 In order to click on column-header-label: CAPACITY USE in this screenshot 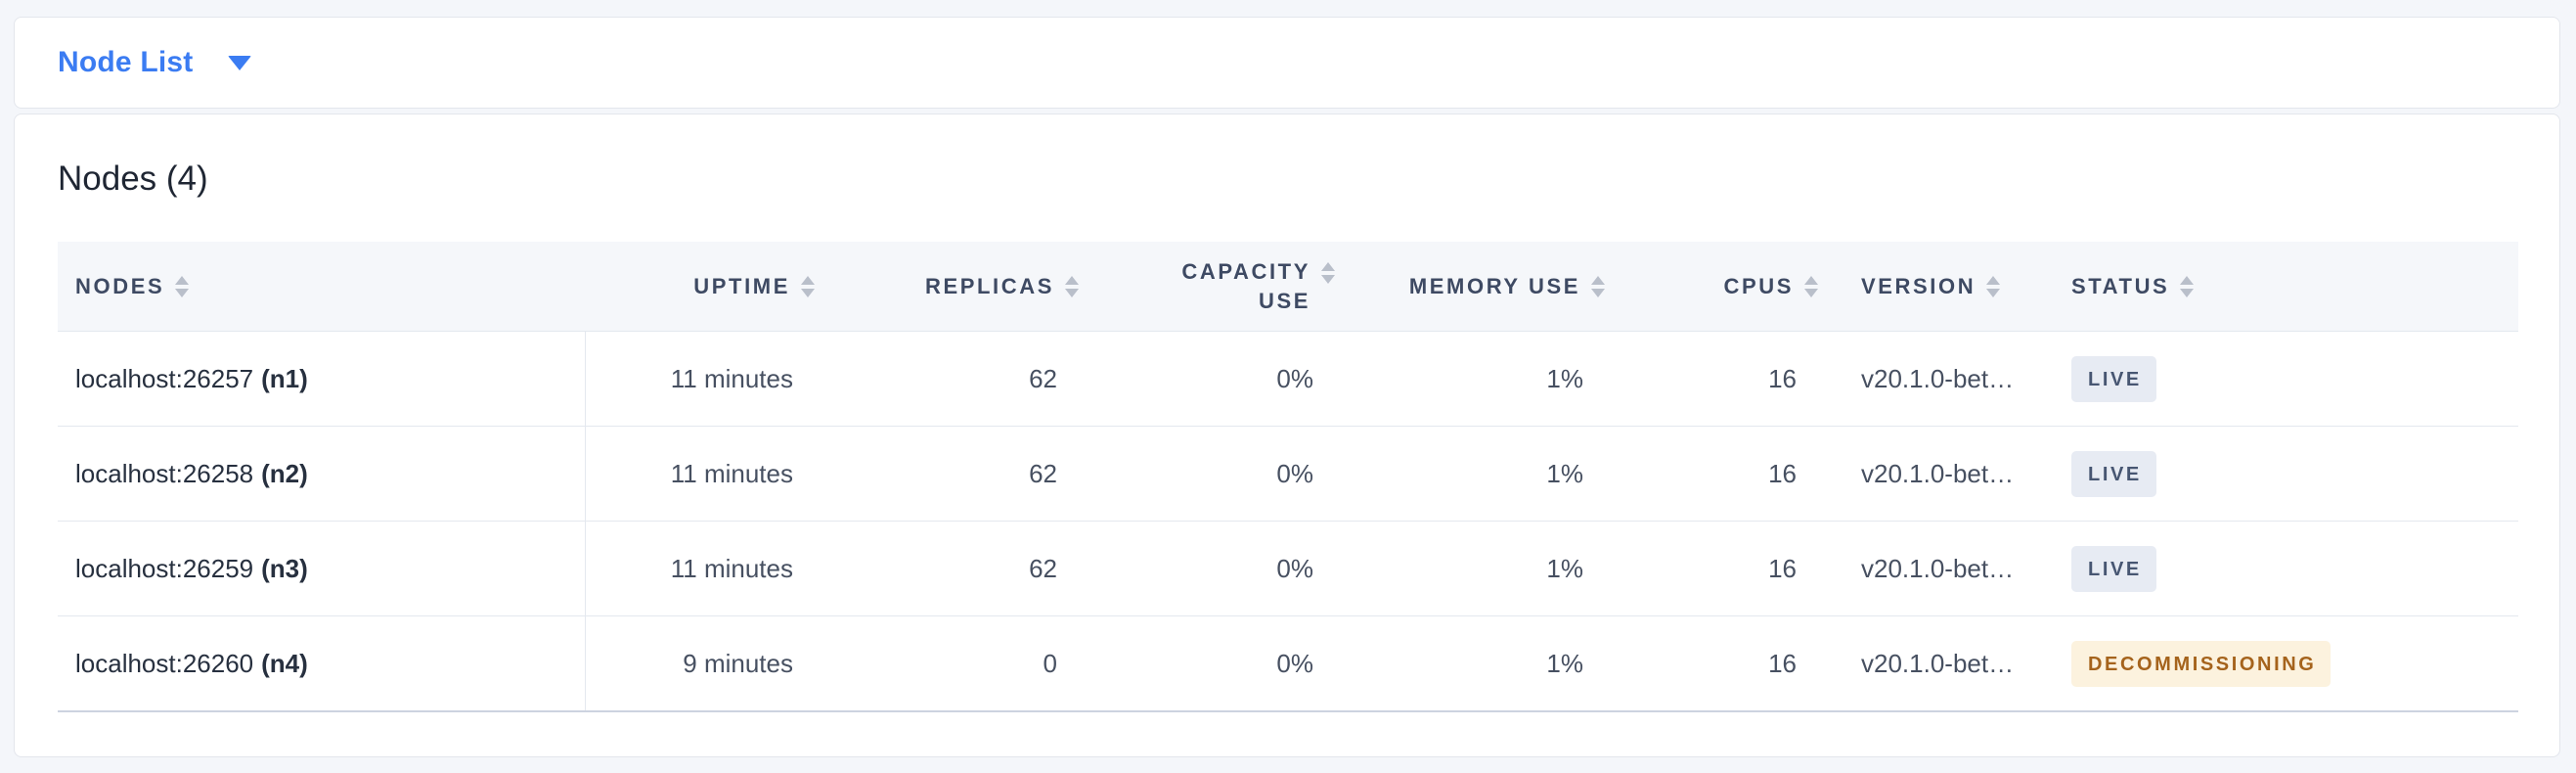, I will do `click(1246, 285)`.